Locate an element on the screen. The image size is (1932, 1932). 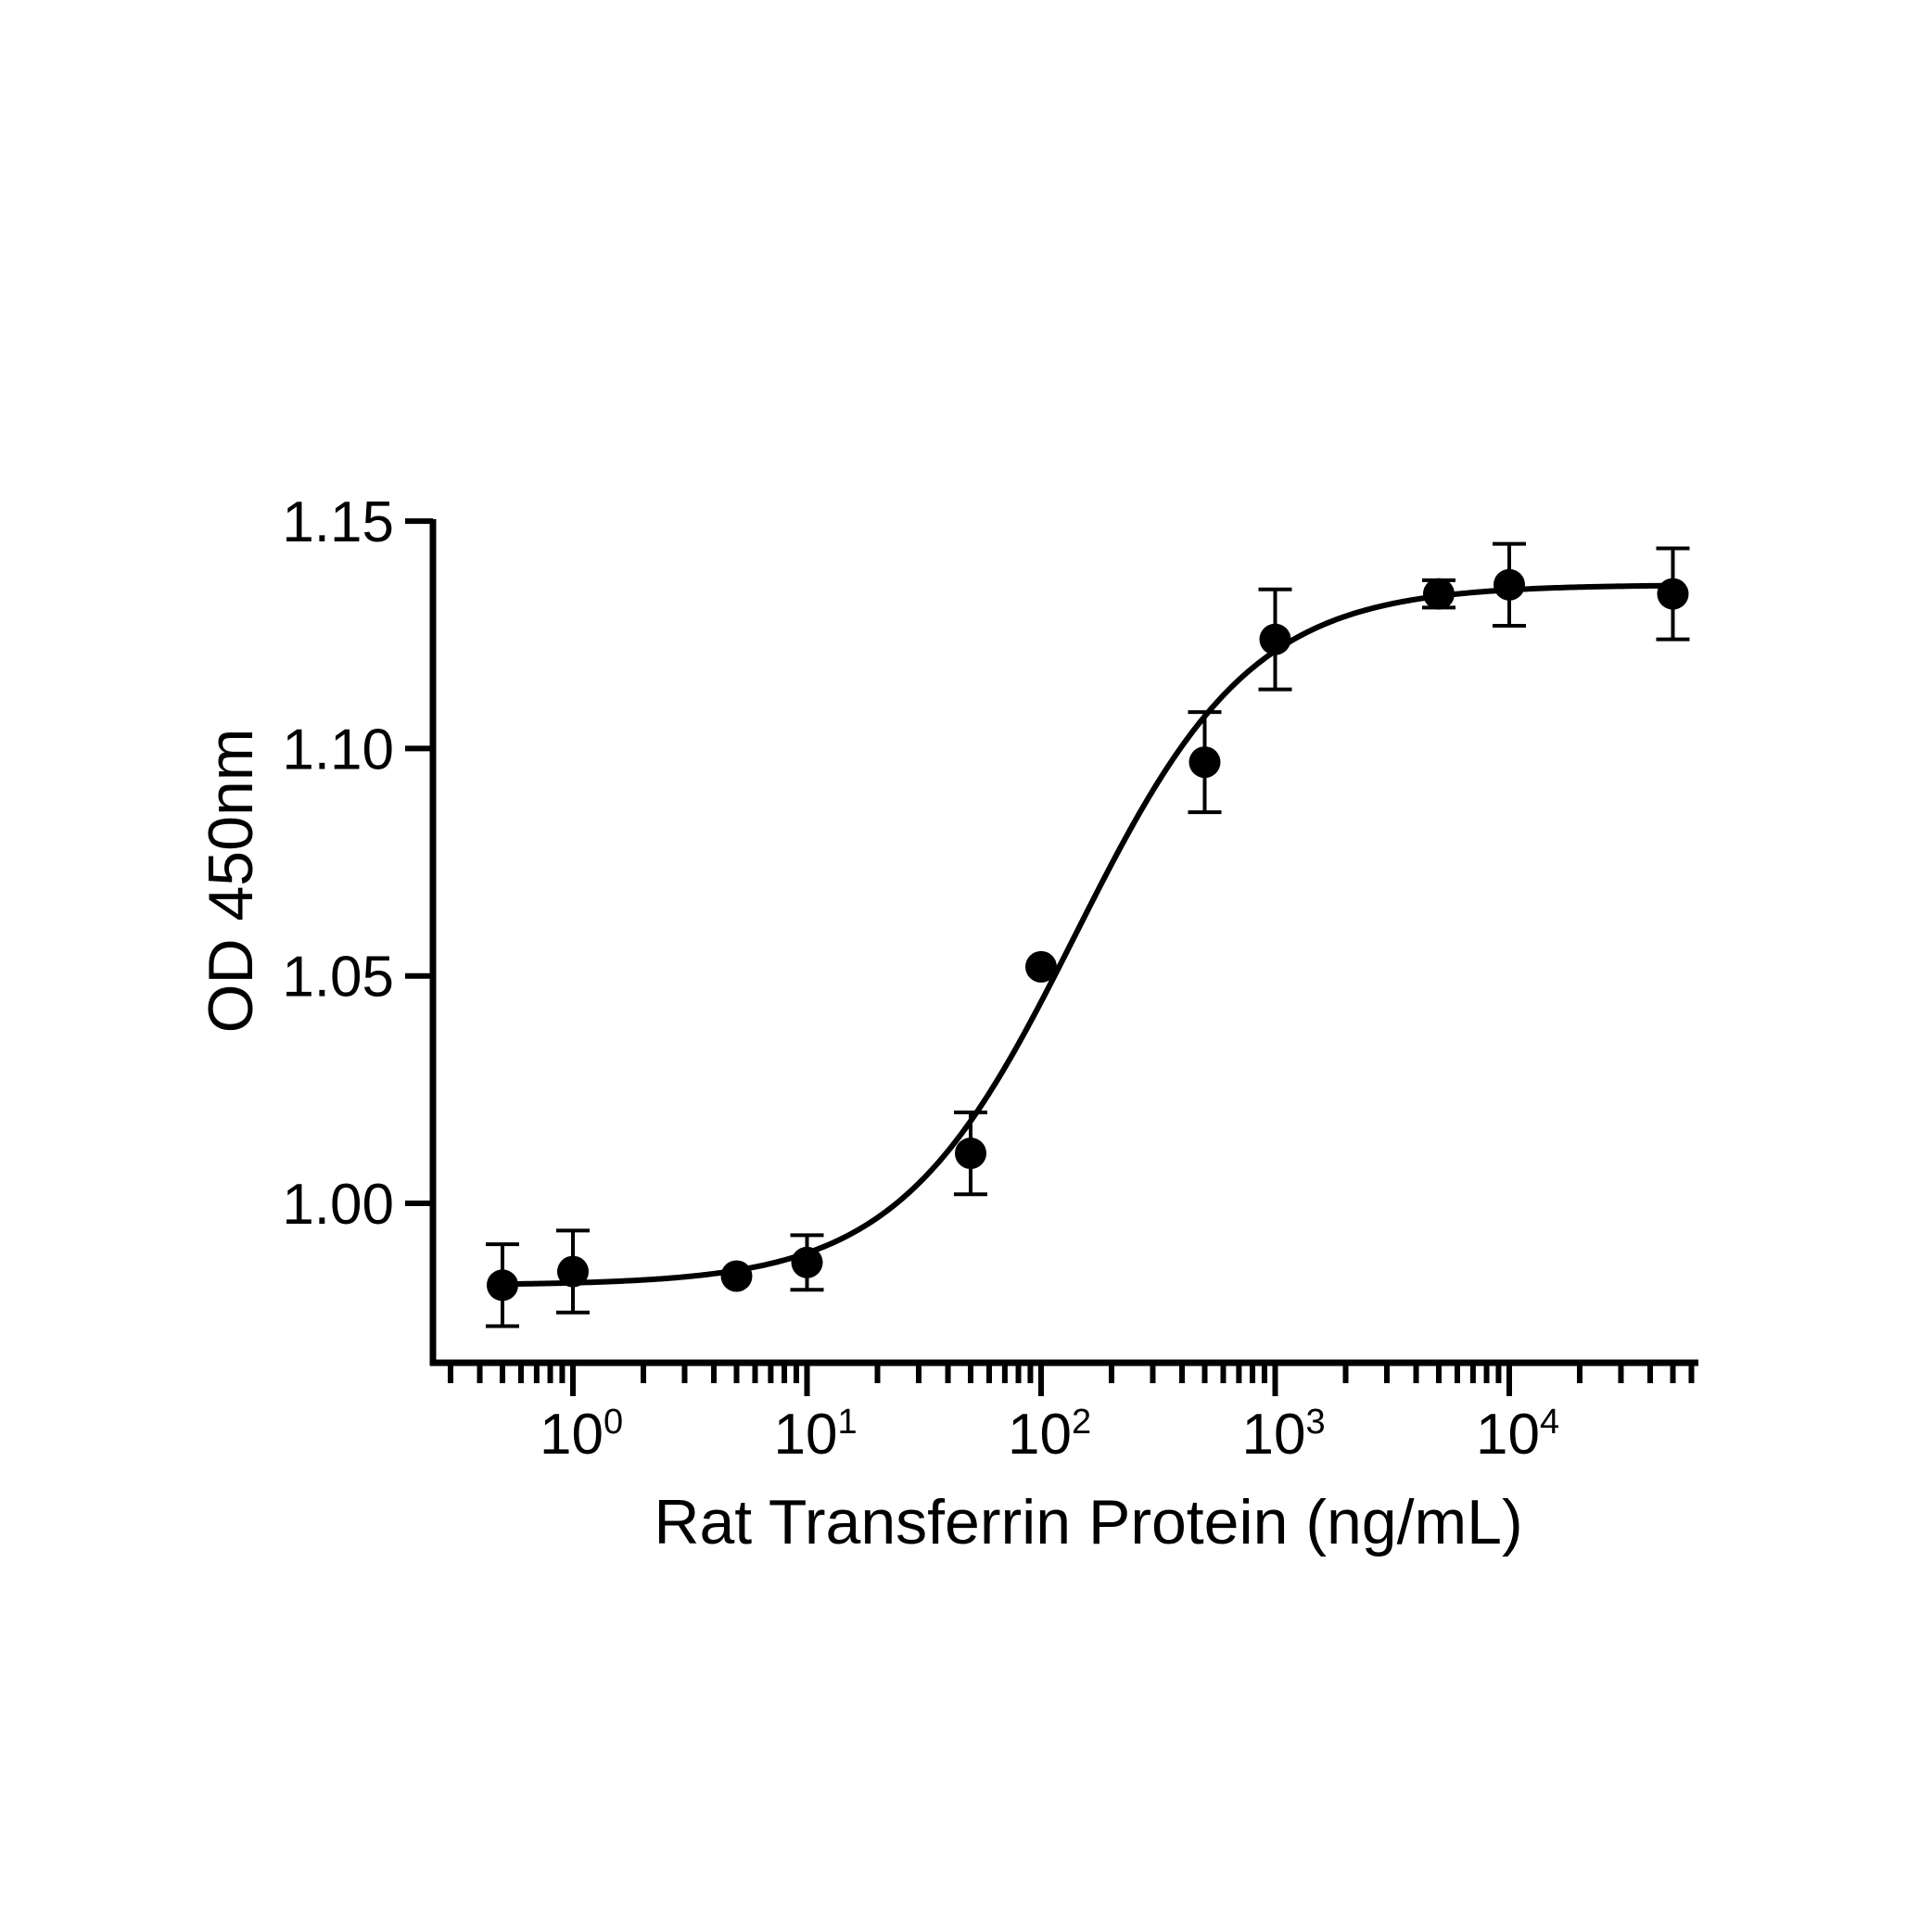
x-tick-label: 10¹ is located at coordinates (816, 1435).